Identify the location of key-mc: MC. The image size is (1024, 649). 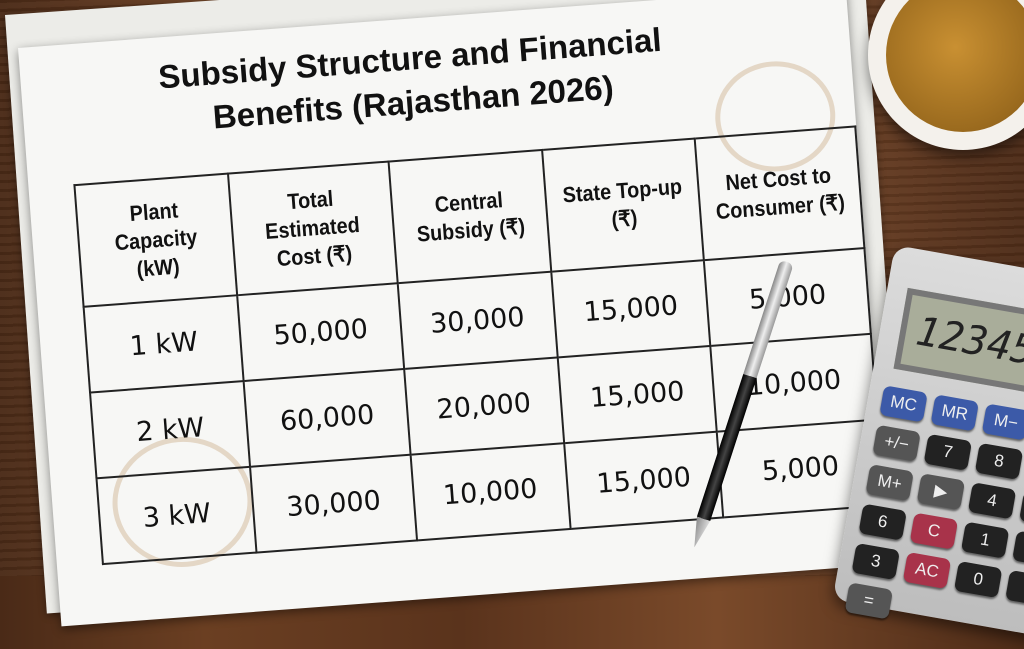
(903, 404).